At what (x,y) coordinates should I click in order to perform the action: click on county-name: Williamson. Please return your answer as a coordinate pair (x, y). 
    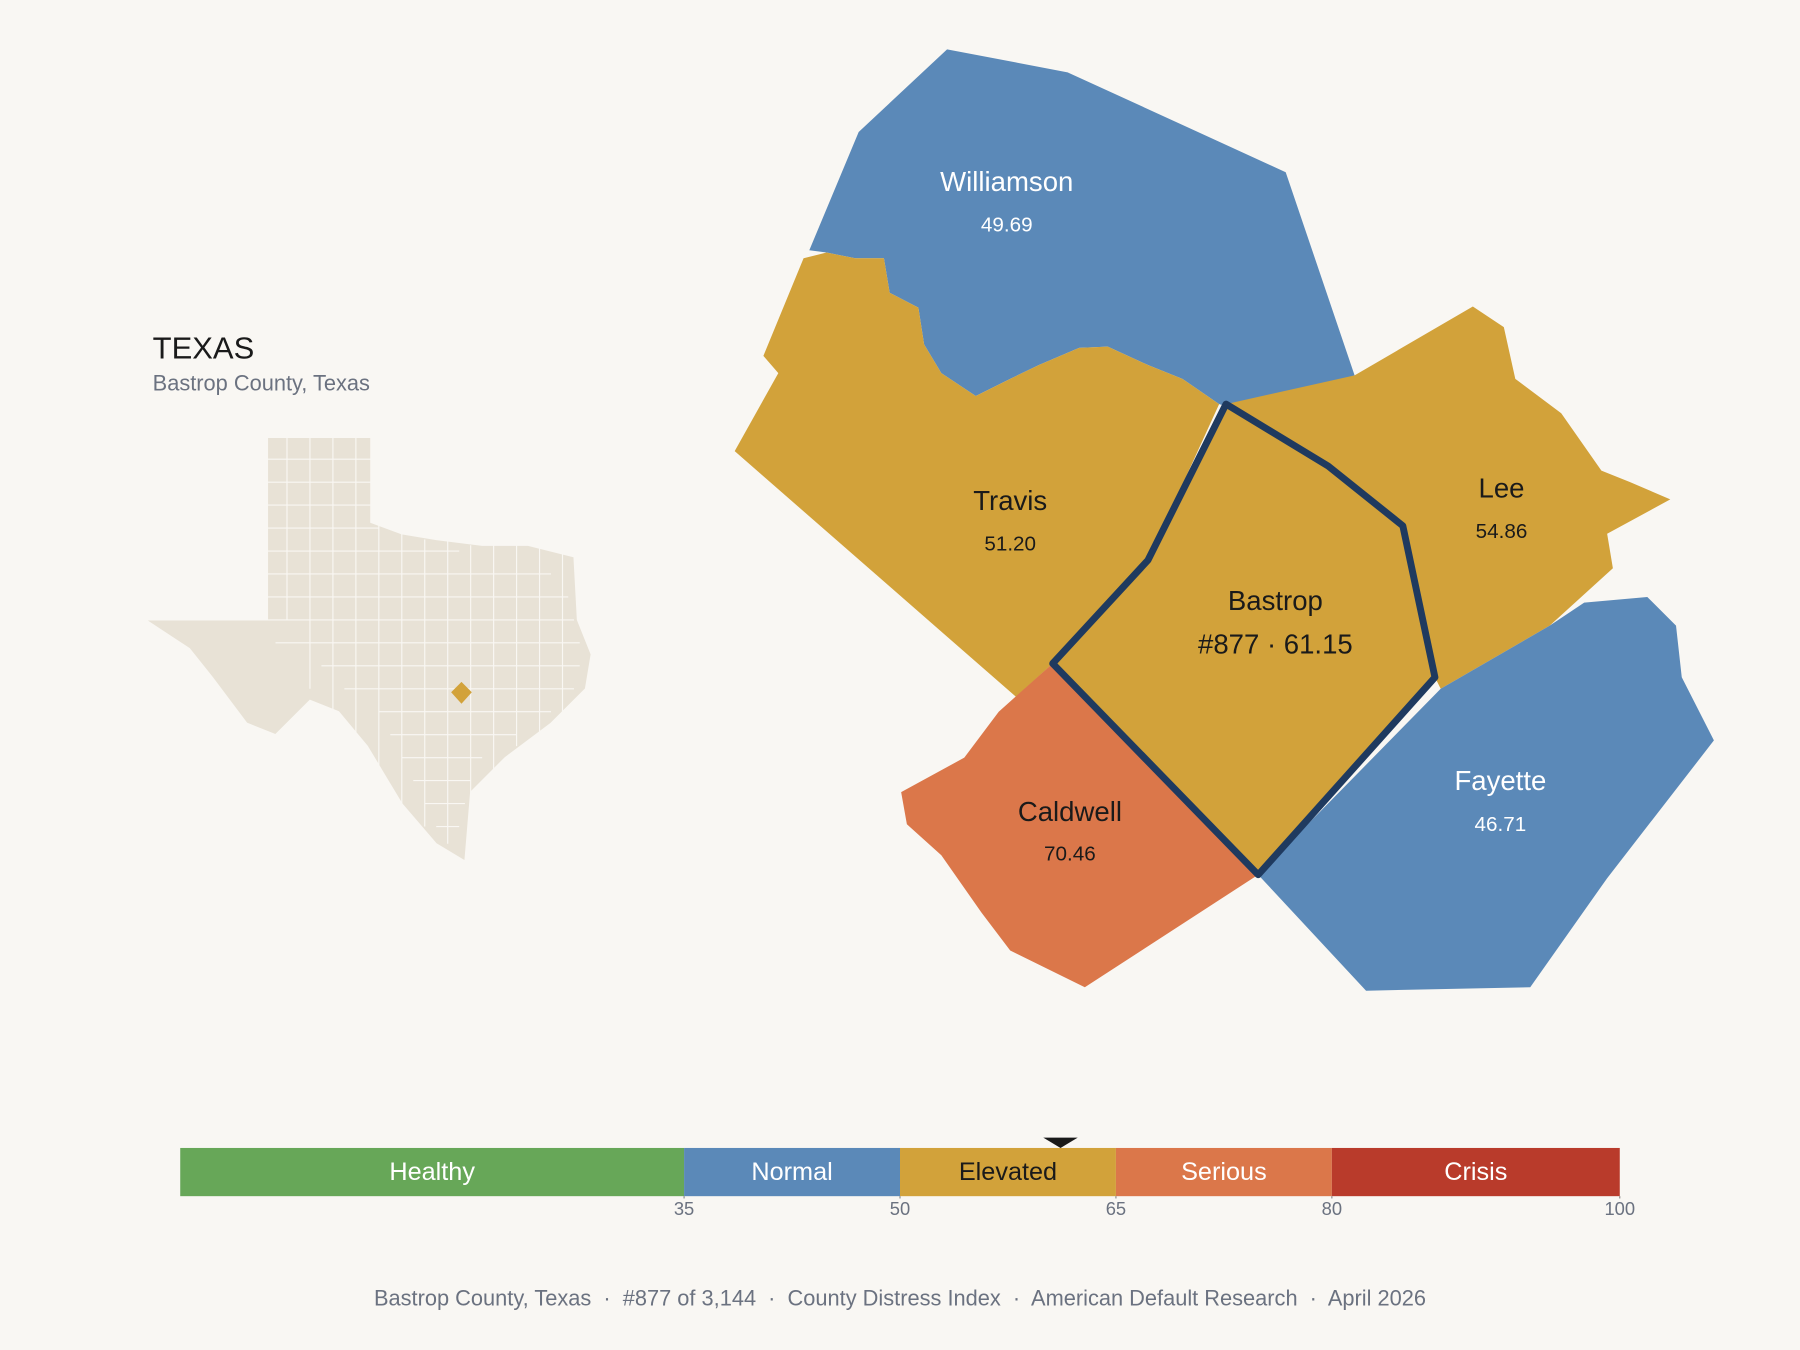
    Looking at the image, I should click on (1006, 181).